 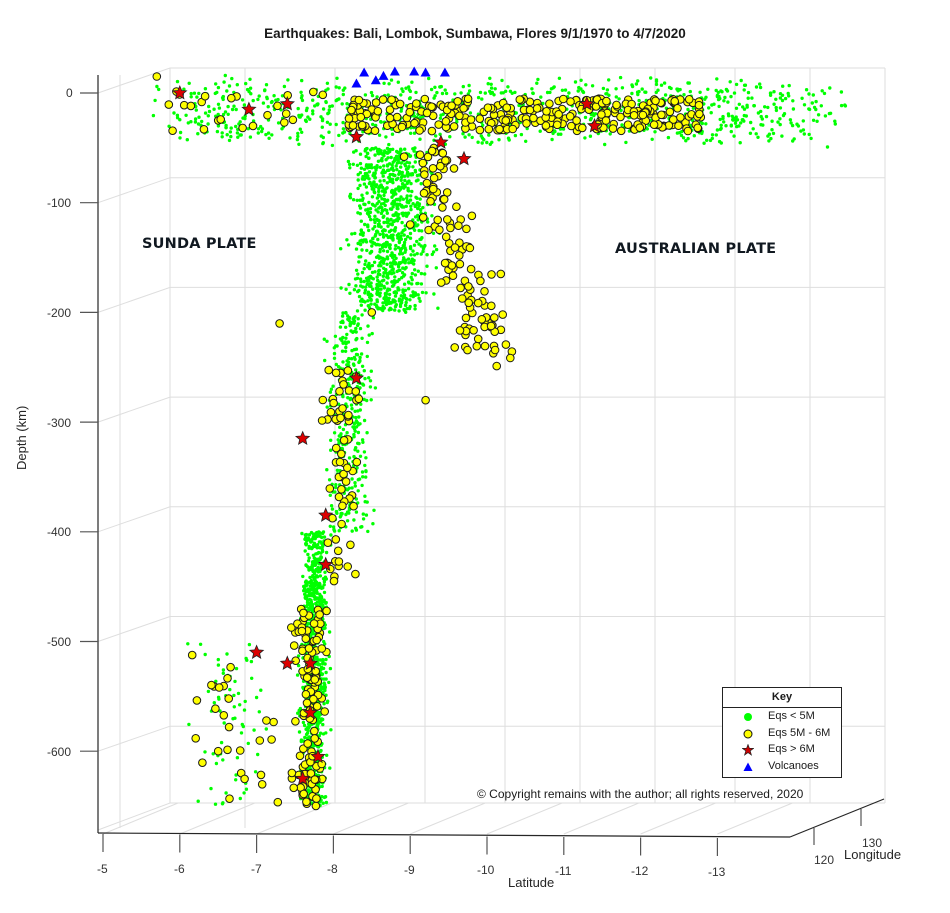 What do you see at coordinates (332, 869) in the screenshot?
I see `lat-tick-8: -8` at bounding box center [332, 869].